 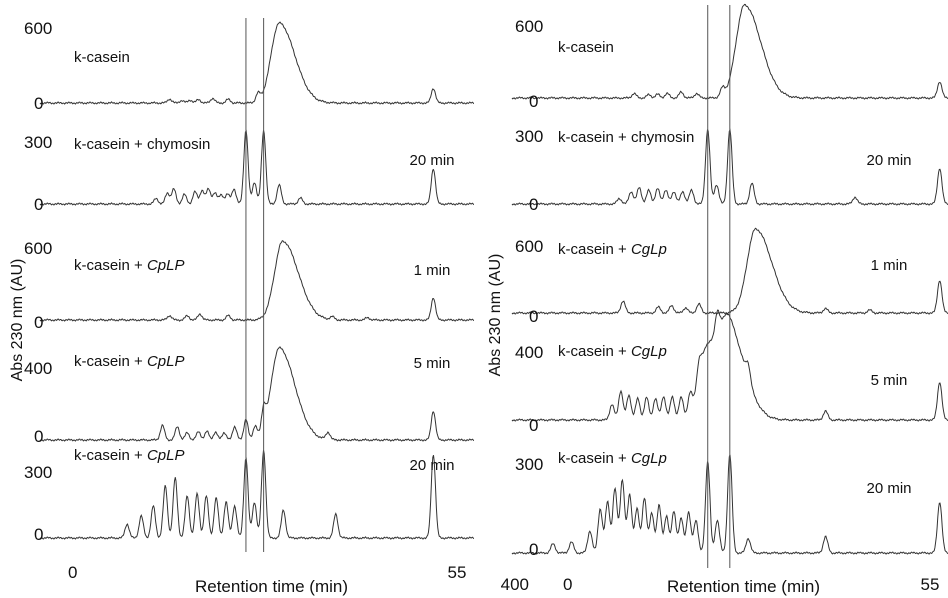 I want to click on trace-3: 600 0 k-casein + CpLP 1 min, so click(x=249, y=285).